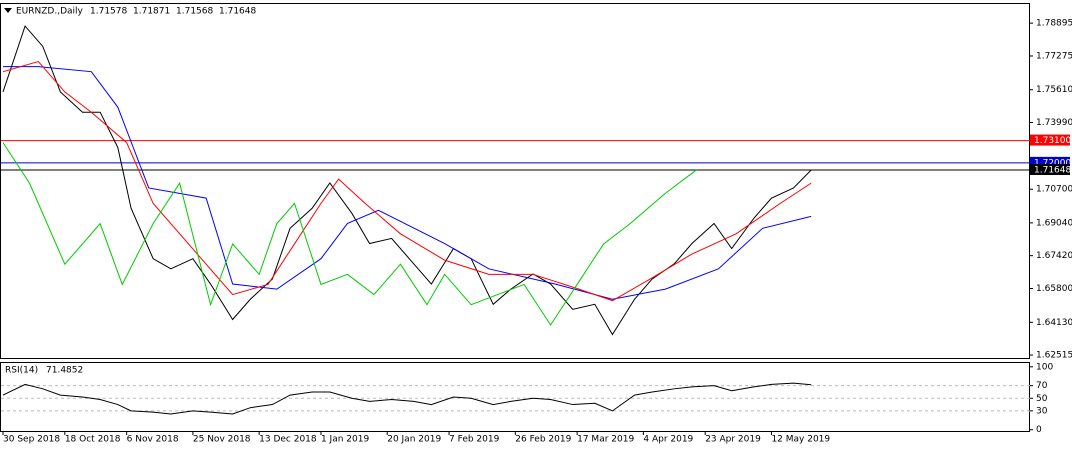 Image resolution: width=1072 pixels, height=449 pixels. Describe the element at coordinates (733, 440) in the screenshot. I see `x-tick-label: 23 Apr 2019` at that location.